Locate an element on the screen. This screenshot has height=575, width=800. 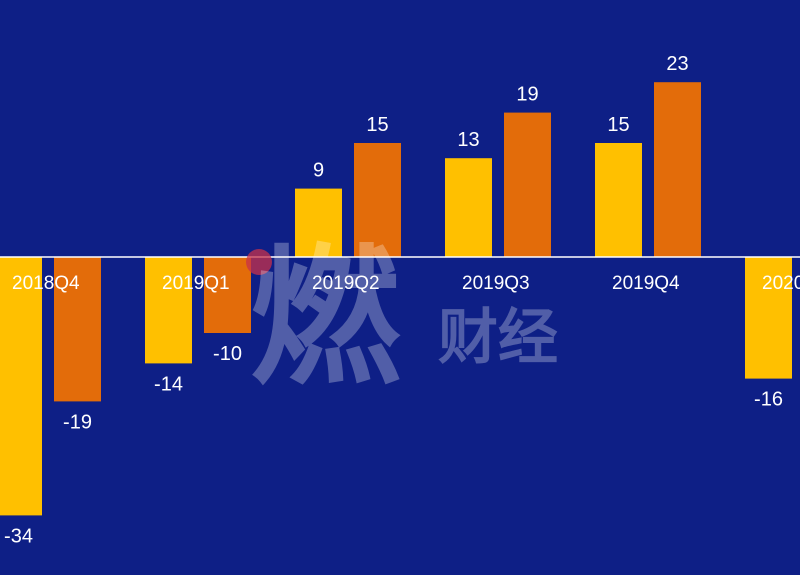
value-label-2018q4-series-1: -34 is located at coordinates (18, 536).